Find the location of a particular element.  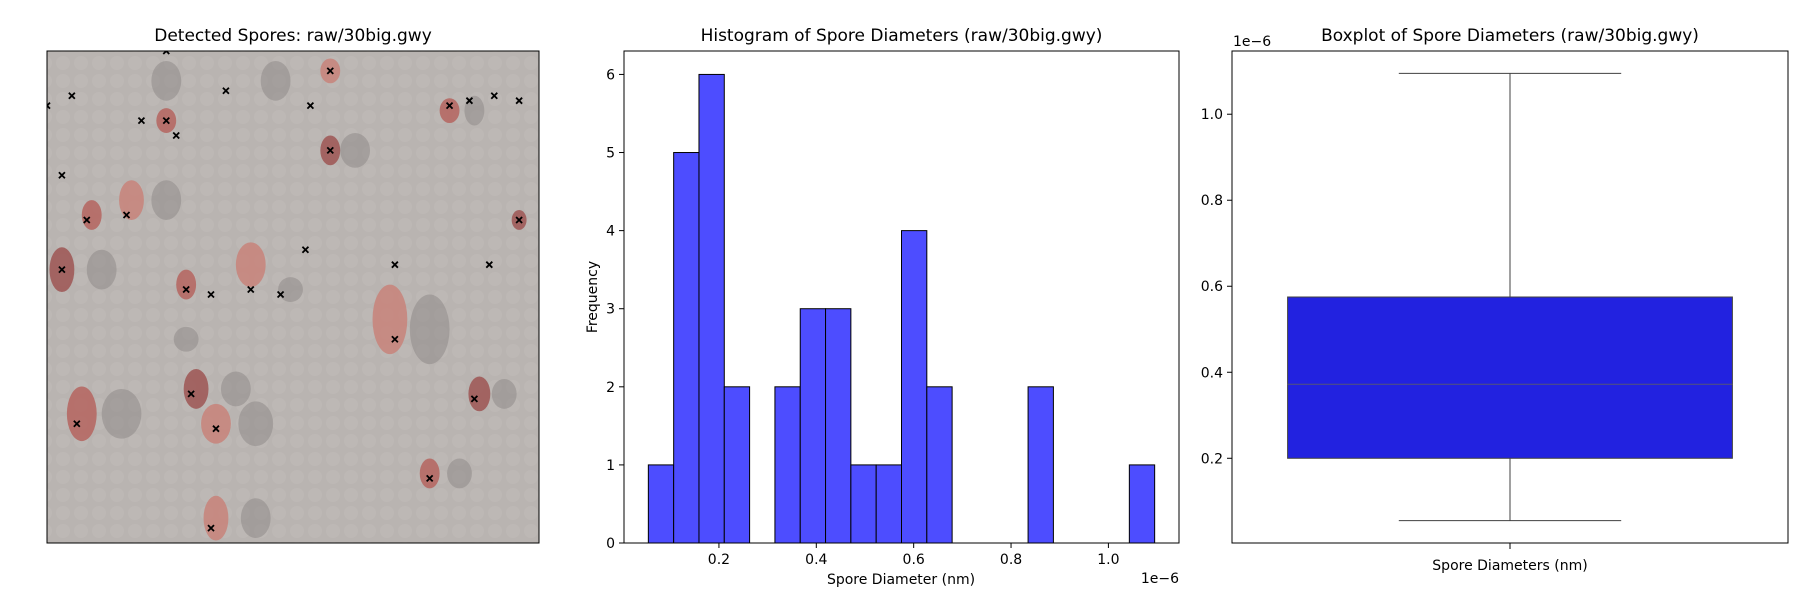

histogram-y-ticks: 0 1 2 3 4 5 6 is located at coordinates (615, 309).